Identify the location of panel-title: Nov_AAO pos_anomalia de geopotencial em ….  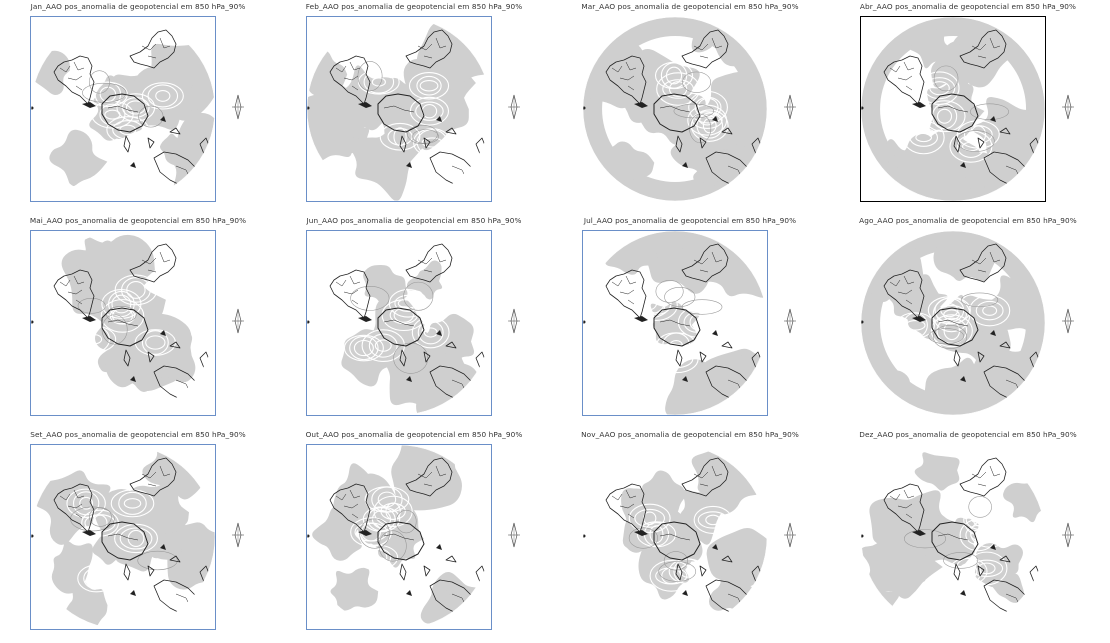
(690, 434).